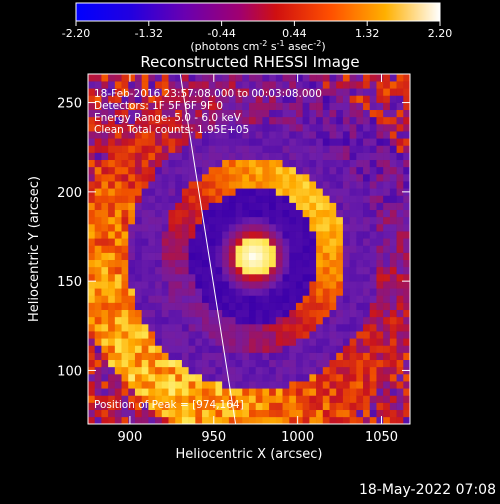  Describe the element at coordinates (381, 437) in the screenshot. I see `x-tick-label: 1050` at that location.